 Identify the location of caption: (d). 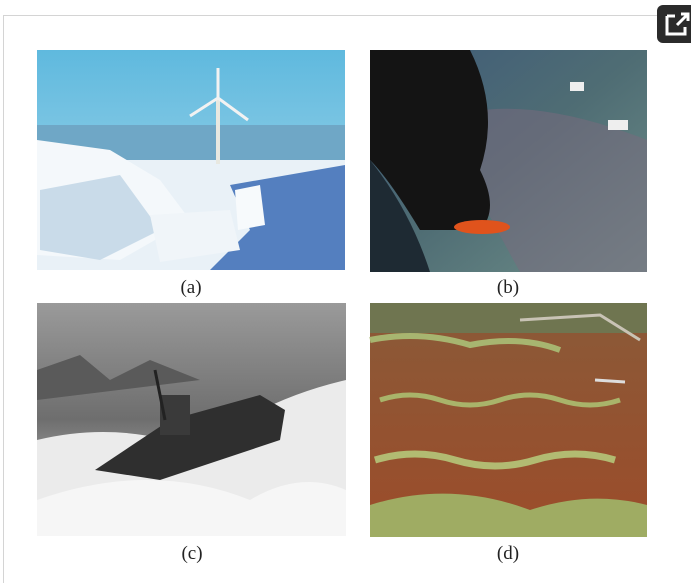
(508, 553).